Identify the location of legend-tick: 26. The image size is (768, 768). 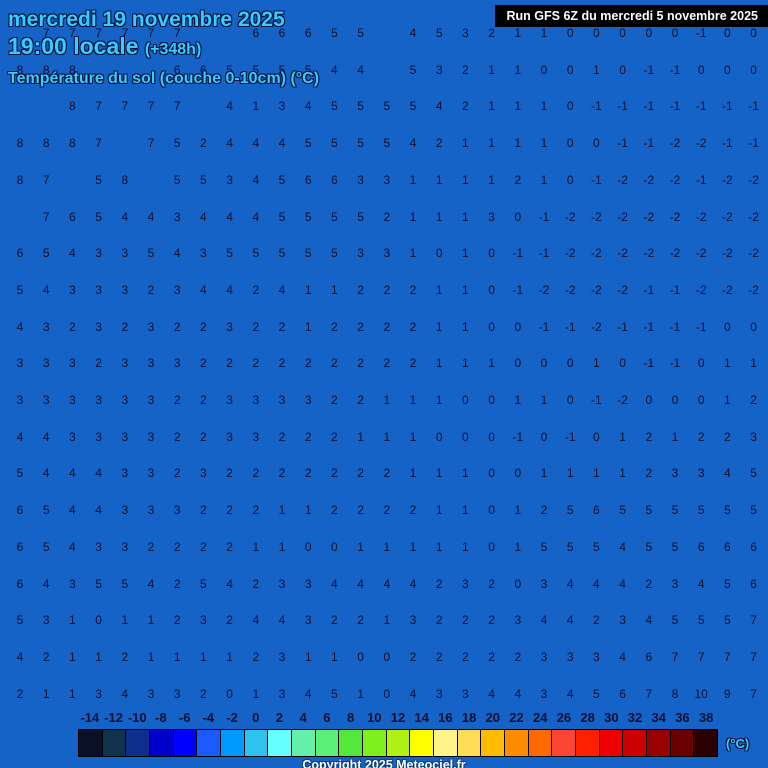
(564, 717).